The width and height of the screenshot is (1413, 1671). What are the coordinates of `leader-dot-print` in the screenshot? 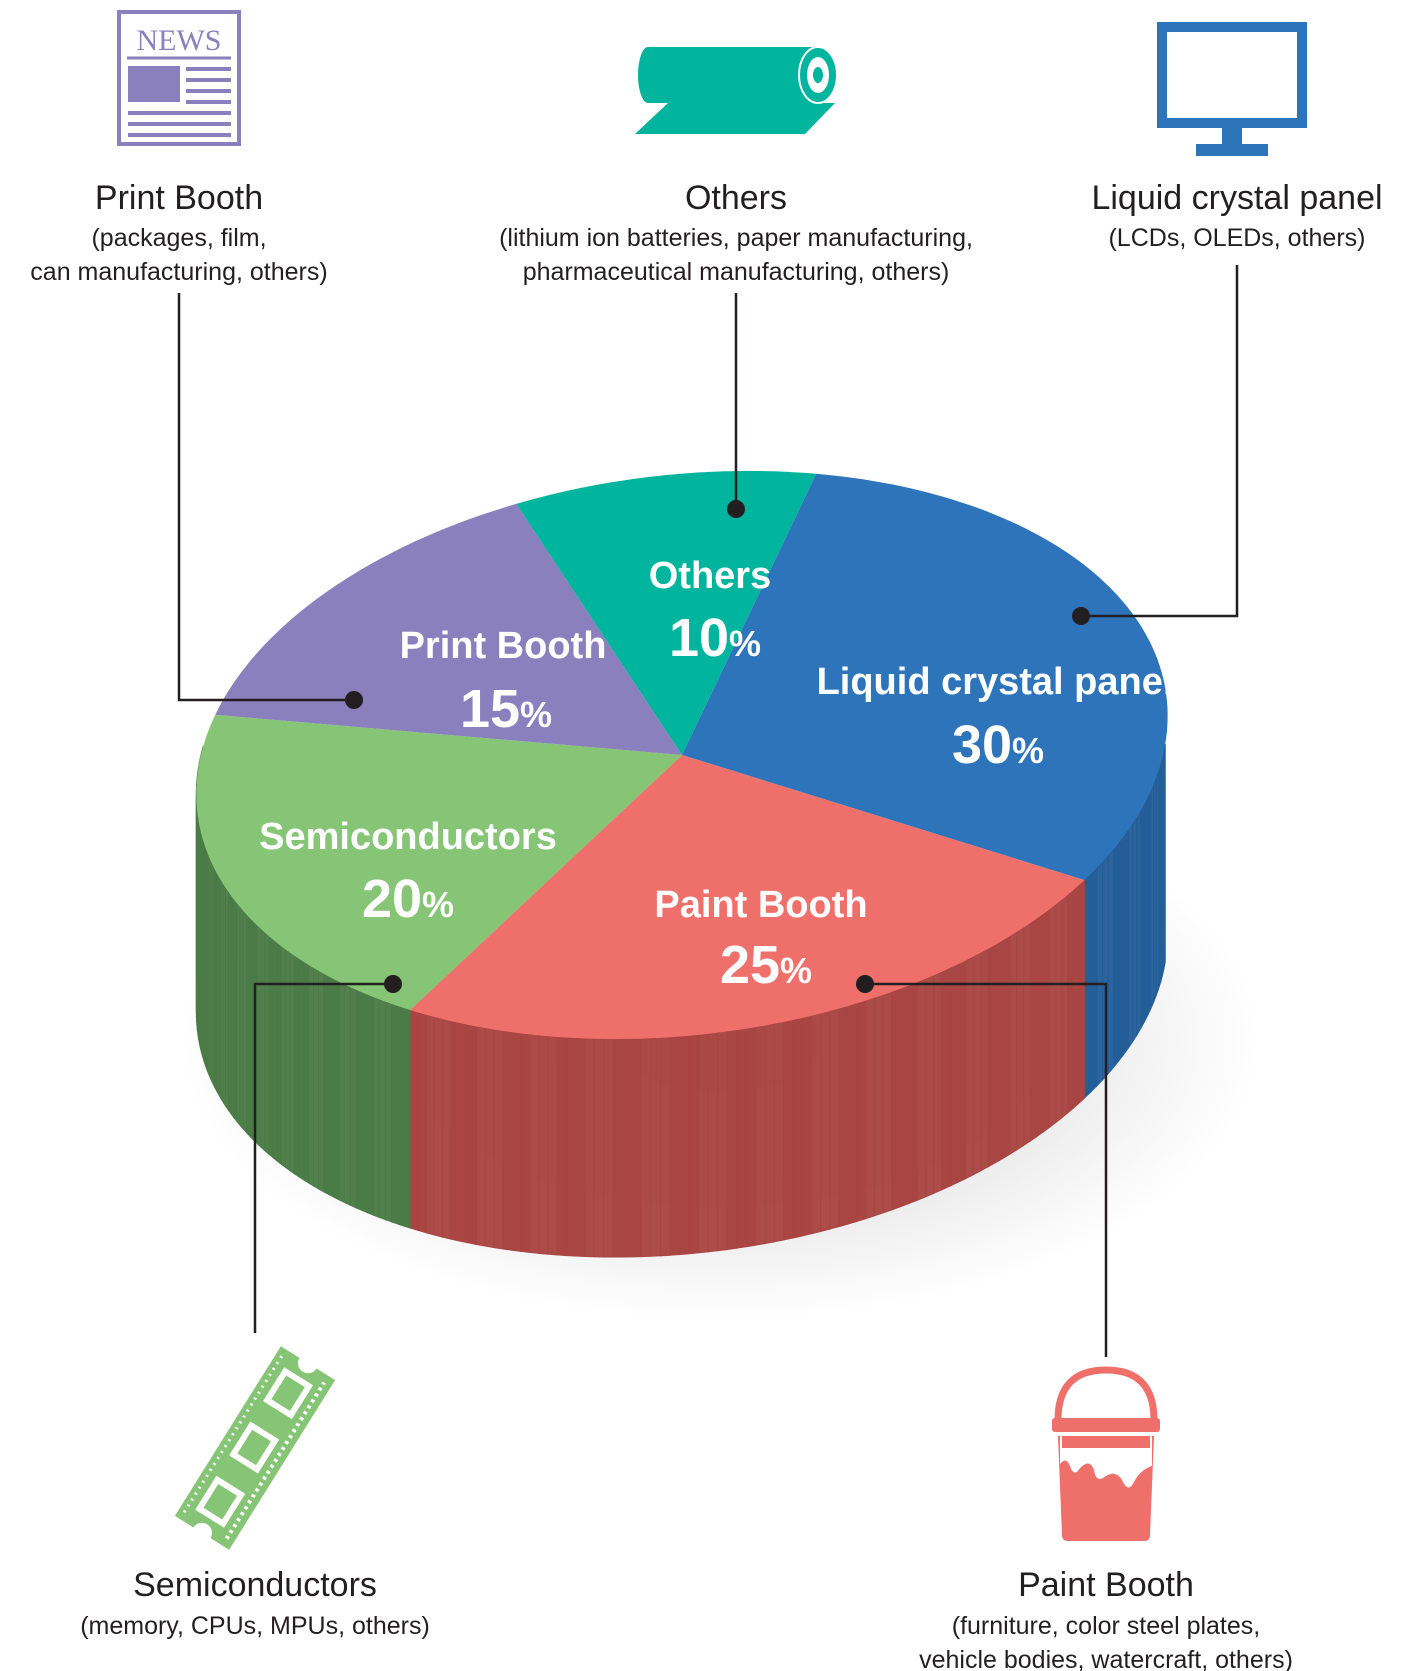 It's located at (354, 700).